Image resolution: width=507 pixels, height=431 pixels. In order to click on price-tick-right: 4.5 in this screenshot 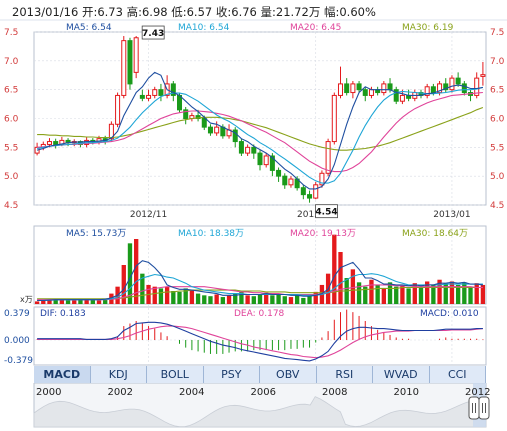, I will do `click(497, 206)`.